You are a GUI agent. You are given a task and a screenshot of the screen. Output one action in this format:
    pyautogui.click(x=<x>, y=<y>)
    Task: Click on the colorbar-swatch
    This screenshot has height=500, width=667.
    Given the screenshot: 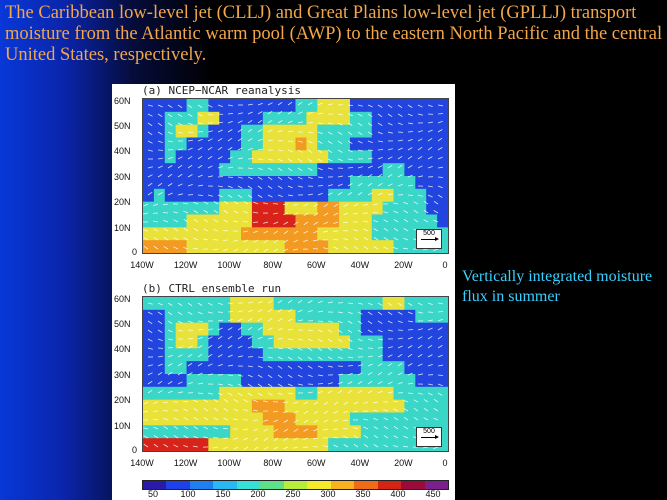 What is the action you would take?
    pyautogui.click(x=319, y=485)
    